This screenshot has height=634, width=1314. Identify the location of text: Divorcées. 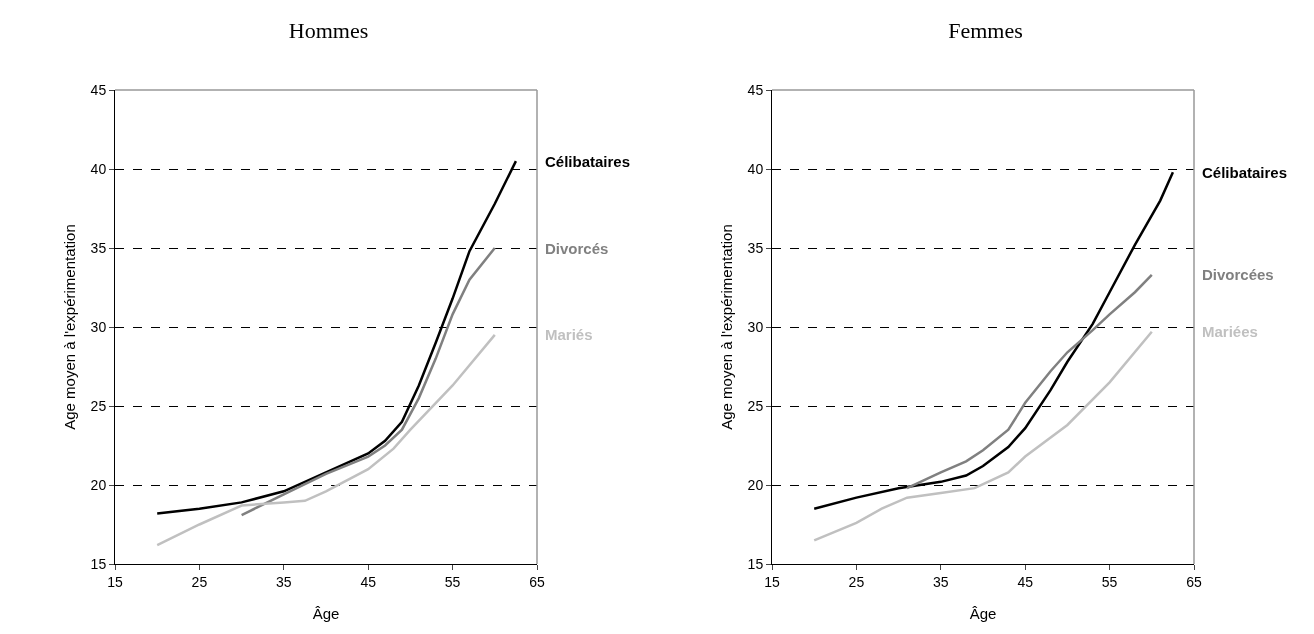
(1238, 274).